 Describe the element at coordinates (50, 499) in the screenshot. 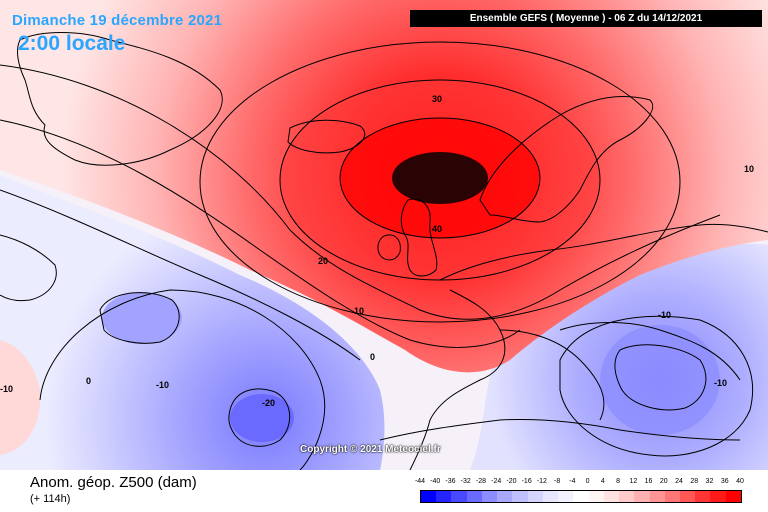

I see `lead-time: (+ 114h)` at that location.